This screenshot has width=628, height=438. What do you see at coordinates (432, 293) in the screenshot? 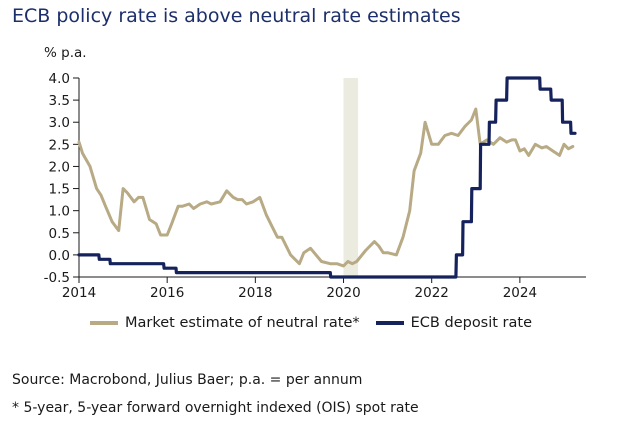
I see `x-tick-label: 2022` at bounding box center [432, 293].